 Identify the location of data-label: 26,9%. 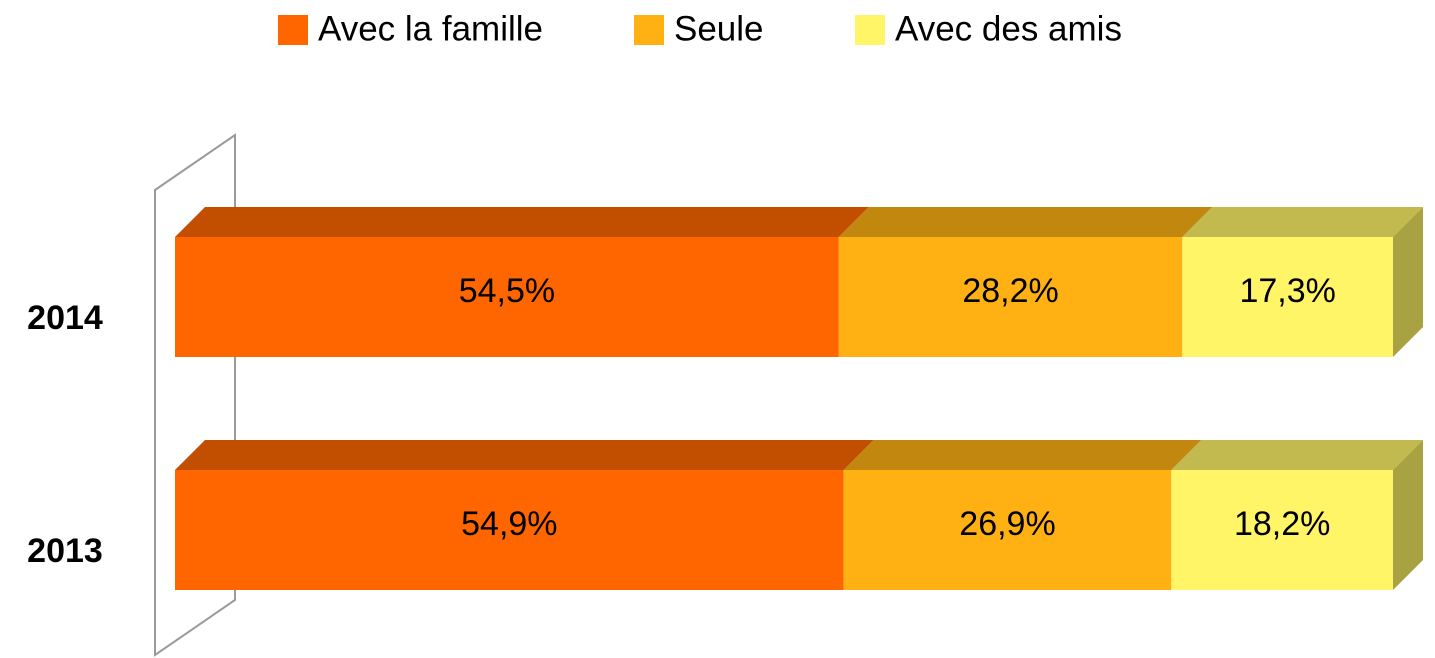
(1007, 524).